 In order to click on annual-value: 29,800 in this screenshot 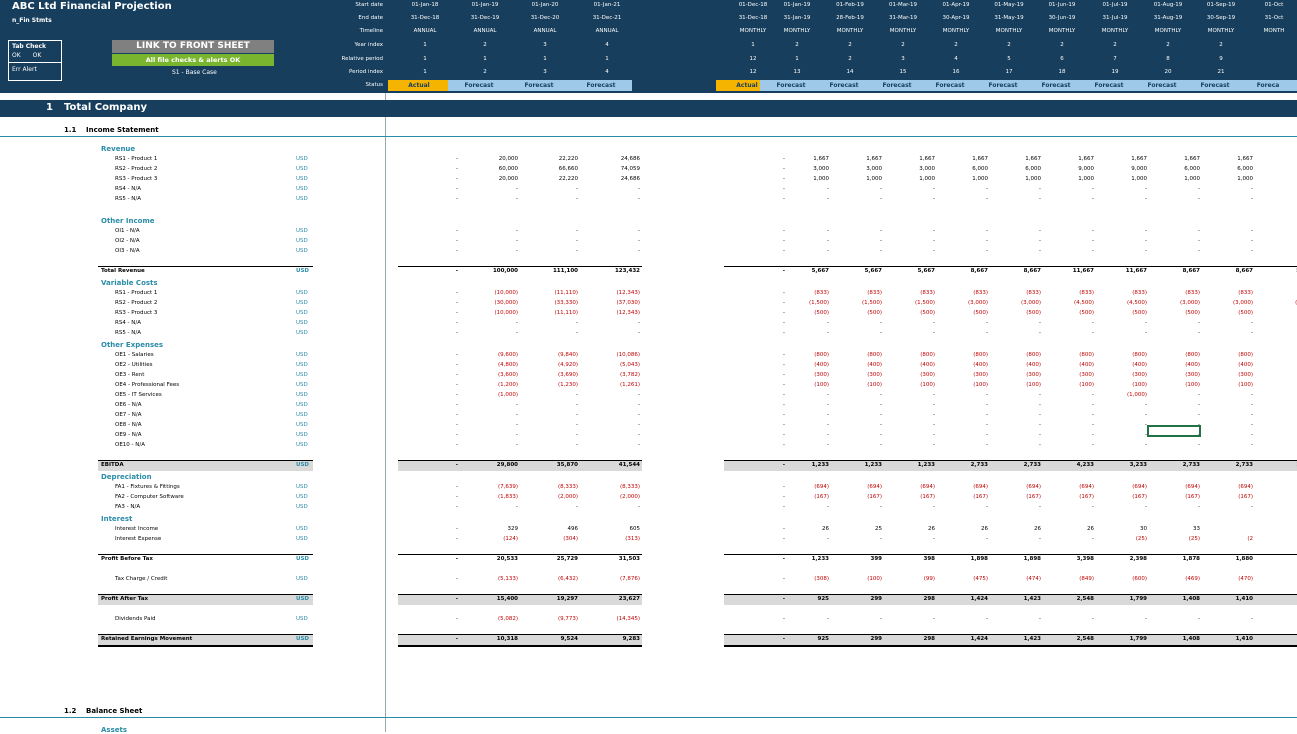, I will do `click(507, 465)`.